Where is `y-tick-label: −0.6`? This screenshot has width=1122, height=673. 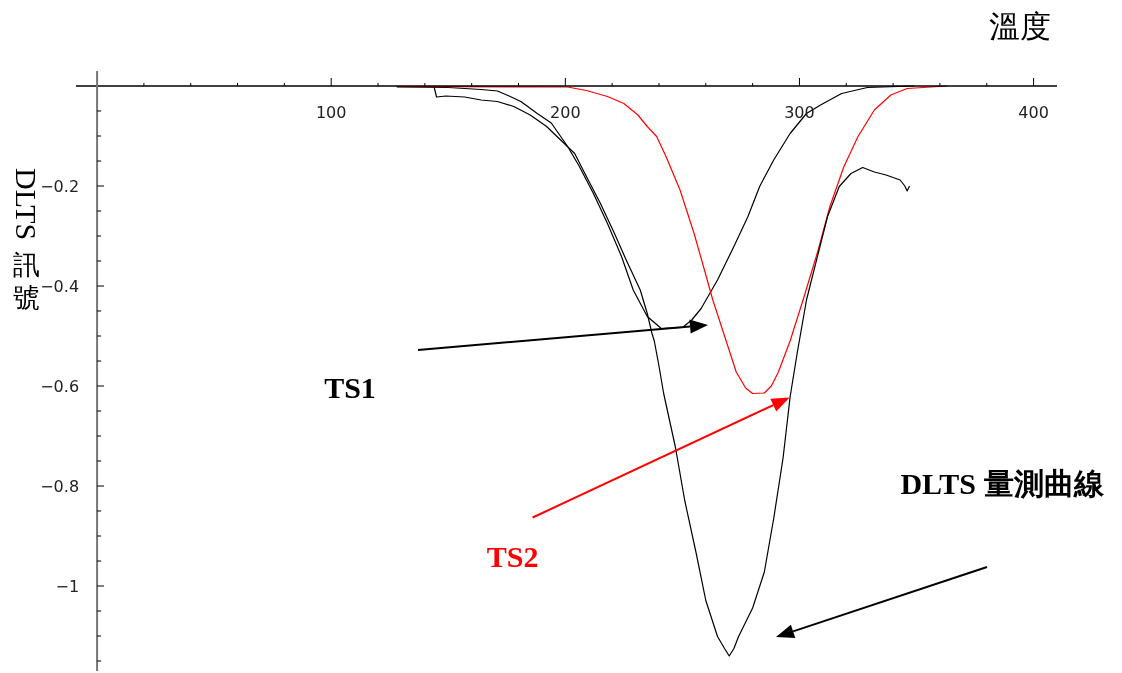 y-tick-label: −0.6 is located at coordinates (60, 386).